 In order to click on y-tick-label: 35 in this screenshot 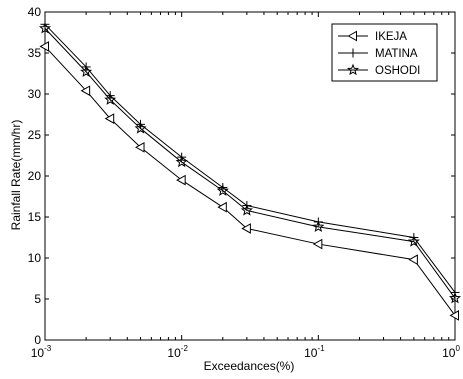, I will do `click(35, 53)`.